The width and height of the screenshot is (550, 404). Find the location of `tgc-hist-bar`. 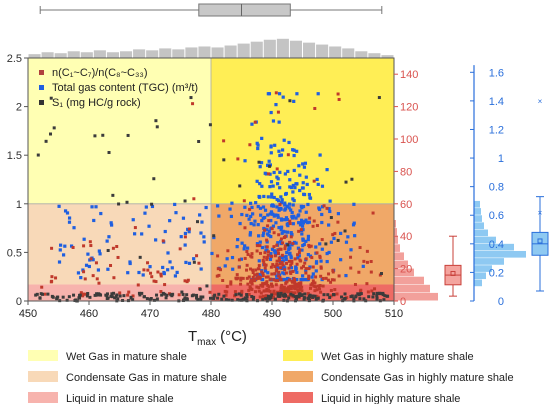

tgc-hist-bar is located at coordinates (489, 261).